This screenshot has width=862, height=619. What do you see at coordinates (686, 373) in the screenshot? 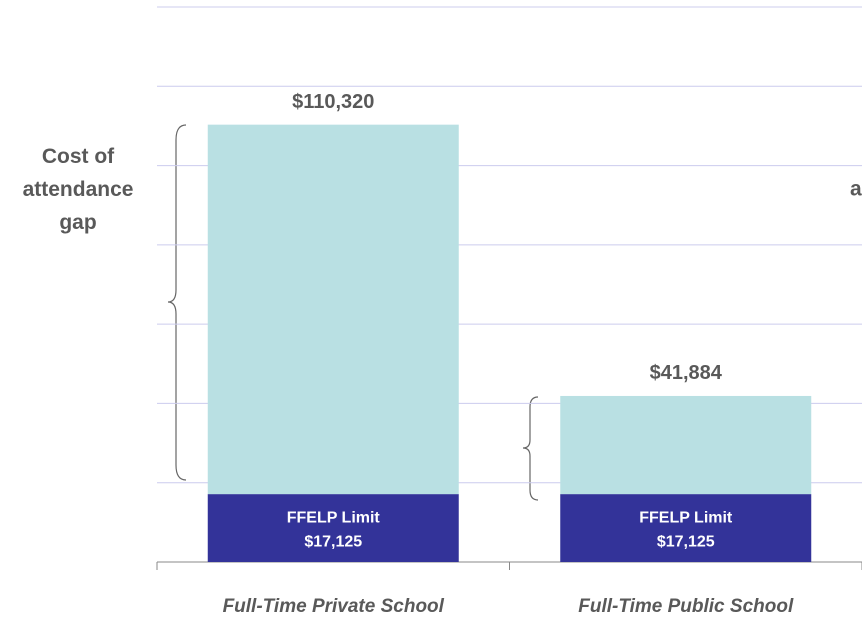
I see `total-label: $41,884` at bounding box center [686, 373].